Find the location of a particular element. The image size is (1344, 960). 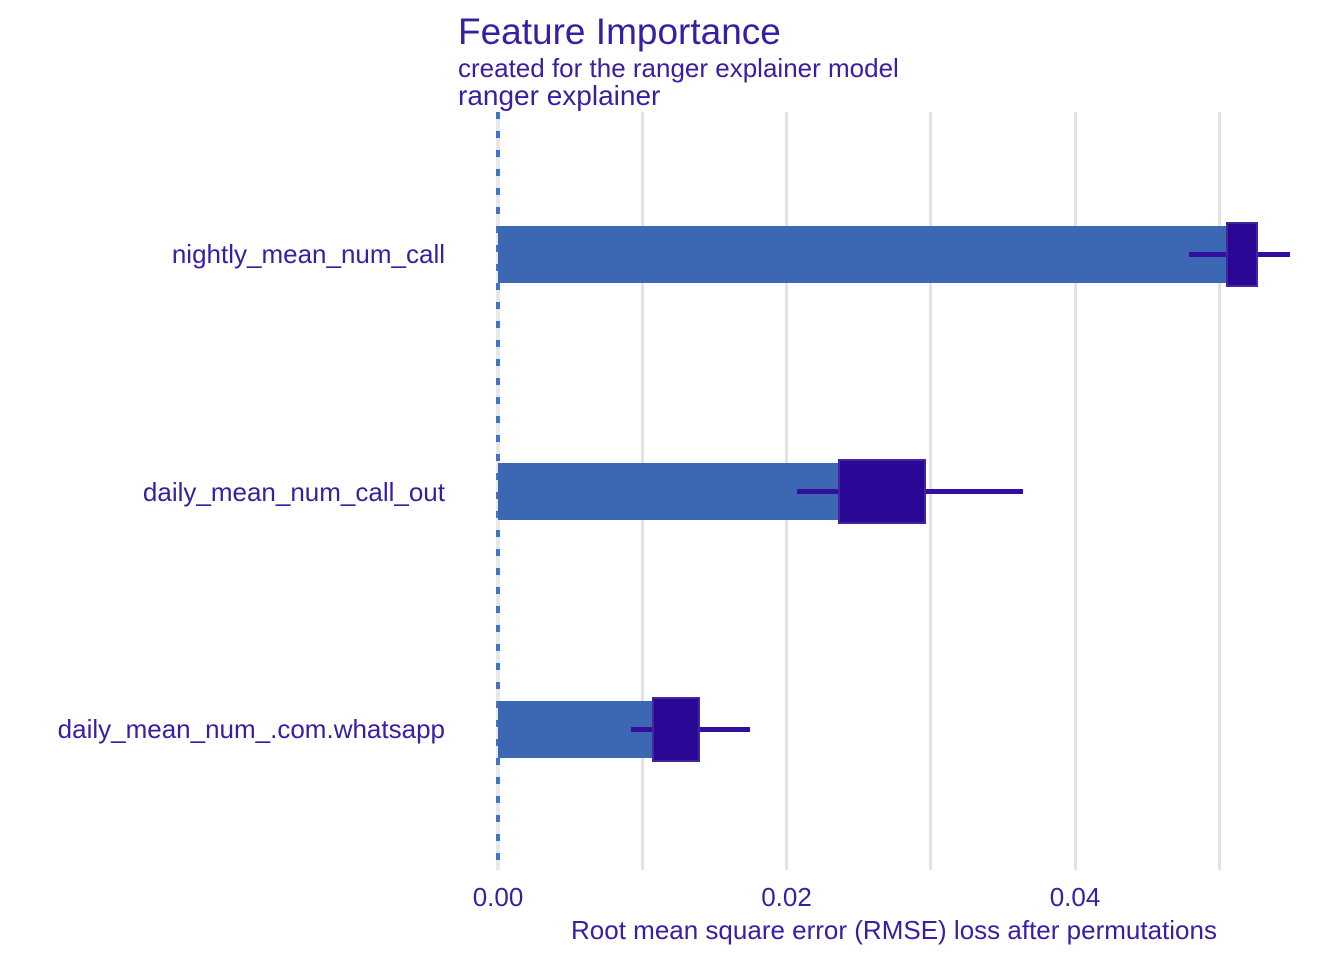

x-axis-tick-label: 0.02 is located at coordinates (786, 897).